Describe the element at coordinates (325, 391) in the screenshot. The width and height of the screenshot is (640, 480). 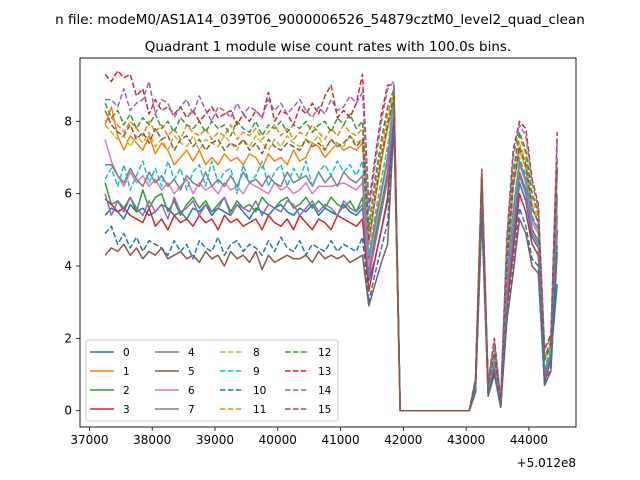
I see `legend-label: 14` at that location.